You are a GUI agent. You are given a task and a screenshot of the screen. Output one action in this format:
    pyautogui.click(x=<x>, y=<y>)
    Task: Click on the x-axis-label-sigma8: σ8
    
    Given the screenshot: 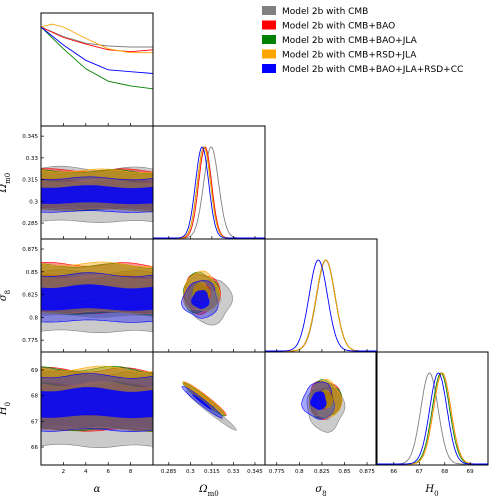 What is the action you would take?
    pyautogui.click(x=320, y=491)
    